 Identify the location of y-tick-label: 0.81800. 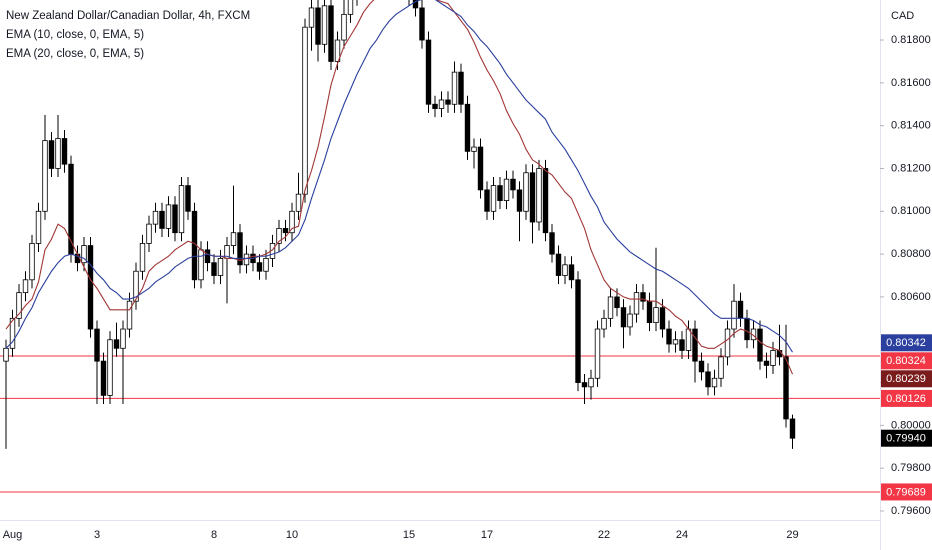
(911, 40).